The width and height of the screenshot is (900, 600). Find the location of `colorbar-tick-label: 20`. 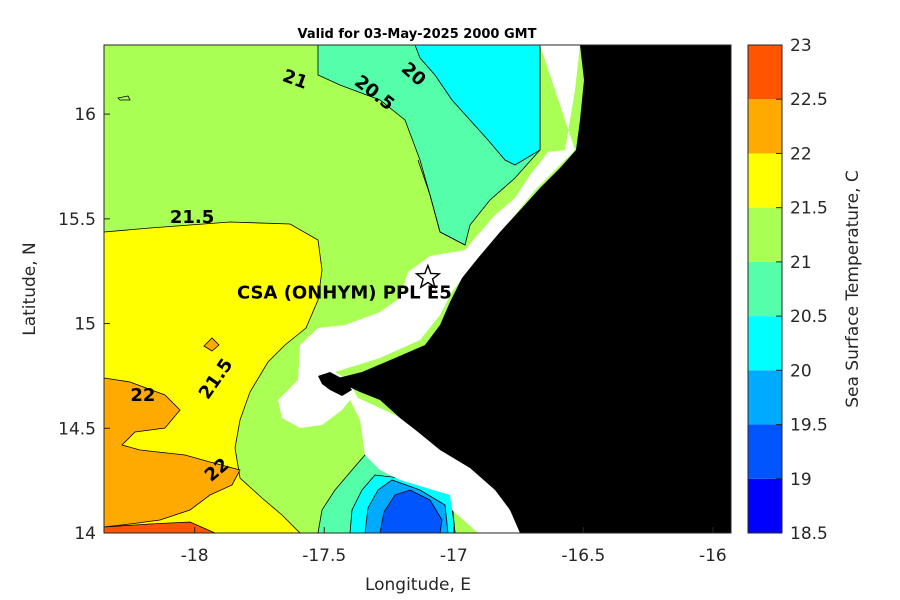

colorbar-tick-label: 20 is located at coordinates (801, 371).